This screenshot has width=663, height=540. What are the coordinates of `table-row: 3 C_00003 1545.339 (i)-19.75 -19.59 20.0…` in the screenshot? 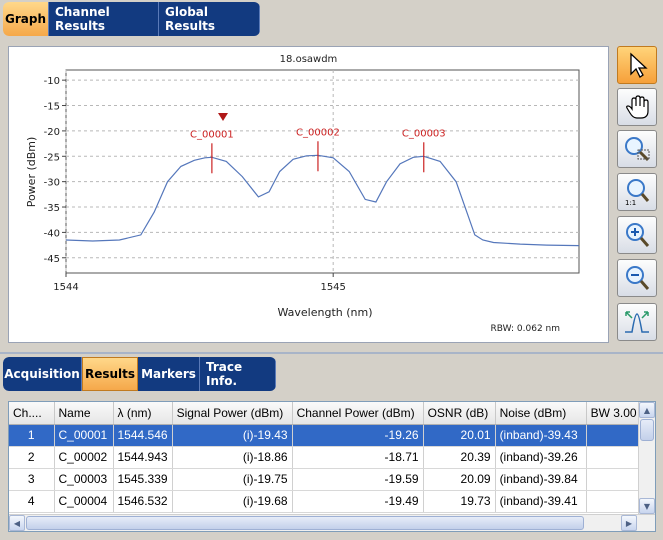 It's located at (325, 479).